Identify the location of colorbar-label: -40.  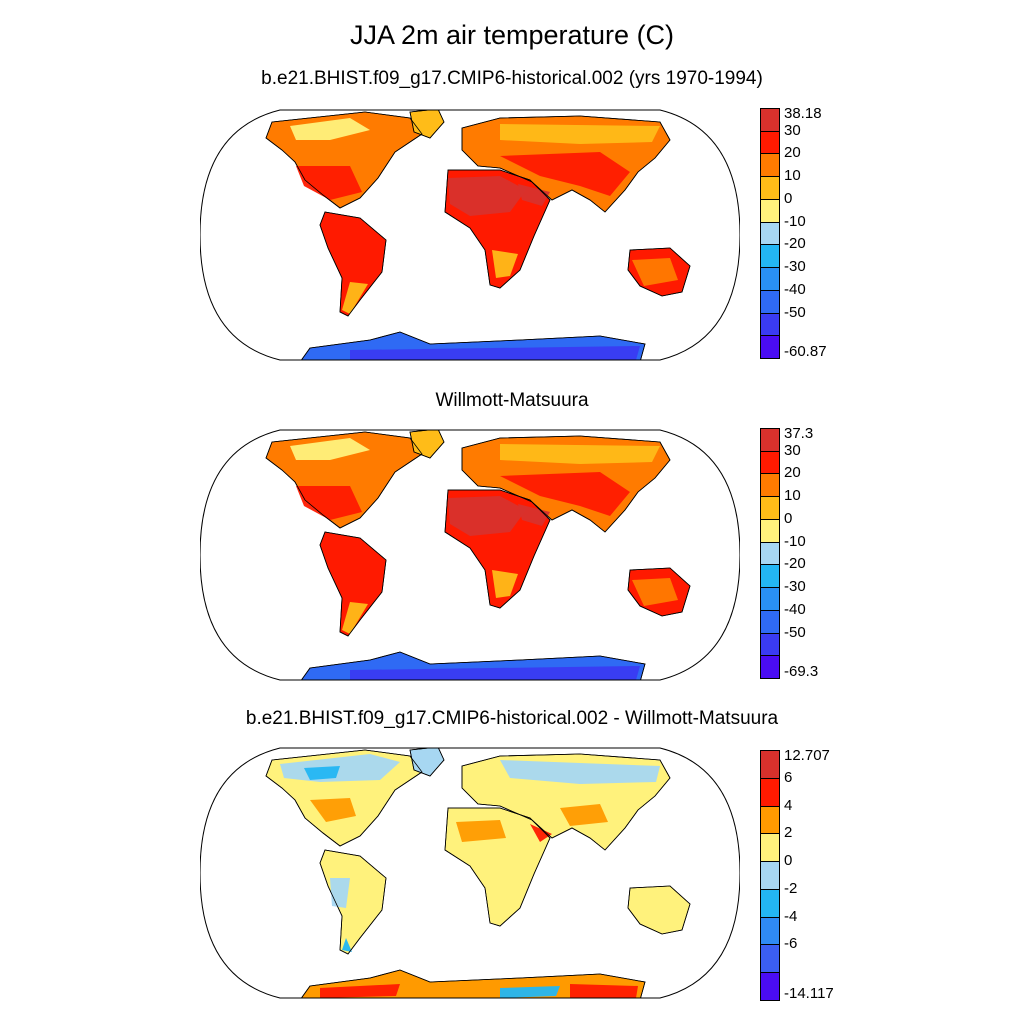
(795, 609).